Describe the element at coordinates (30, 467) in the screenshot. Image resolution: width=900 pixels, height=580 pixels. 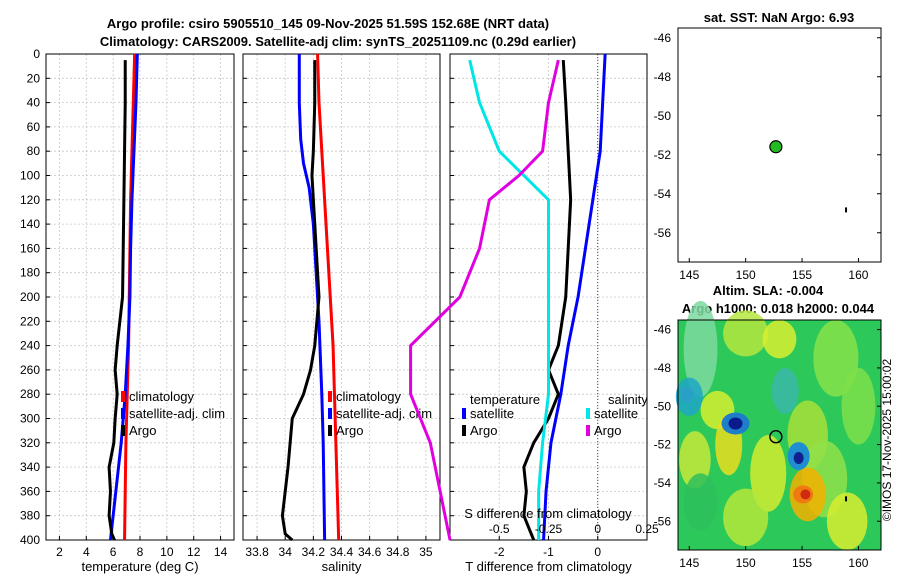
I see `depth-tick-label: 340` at that location.